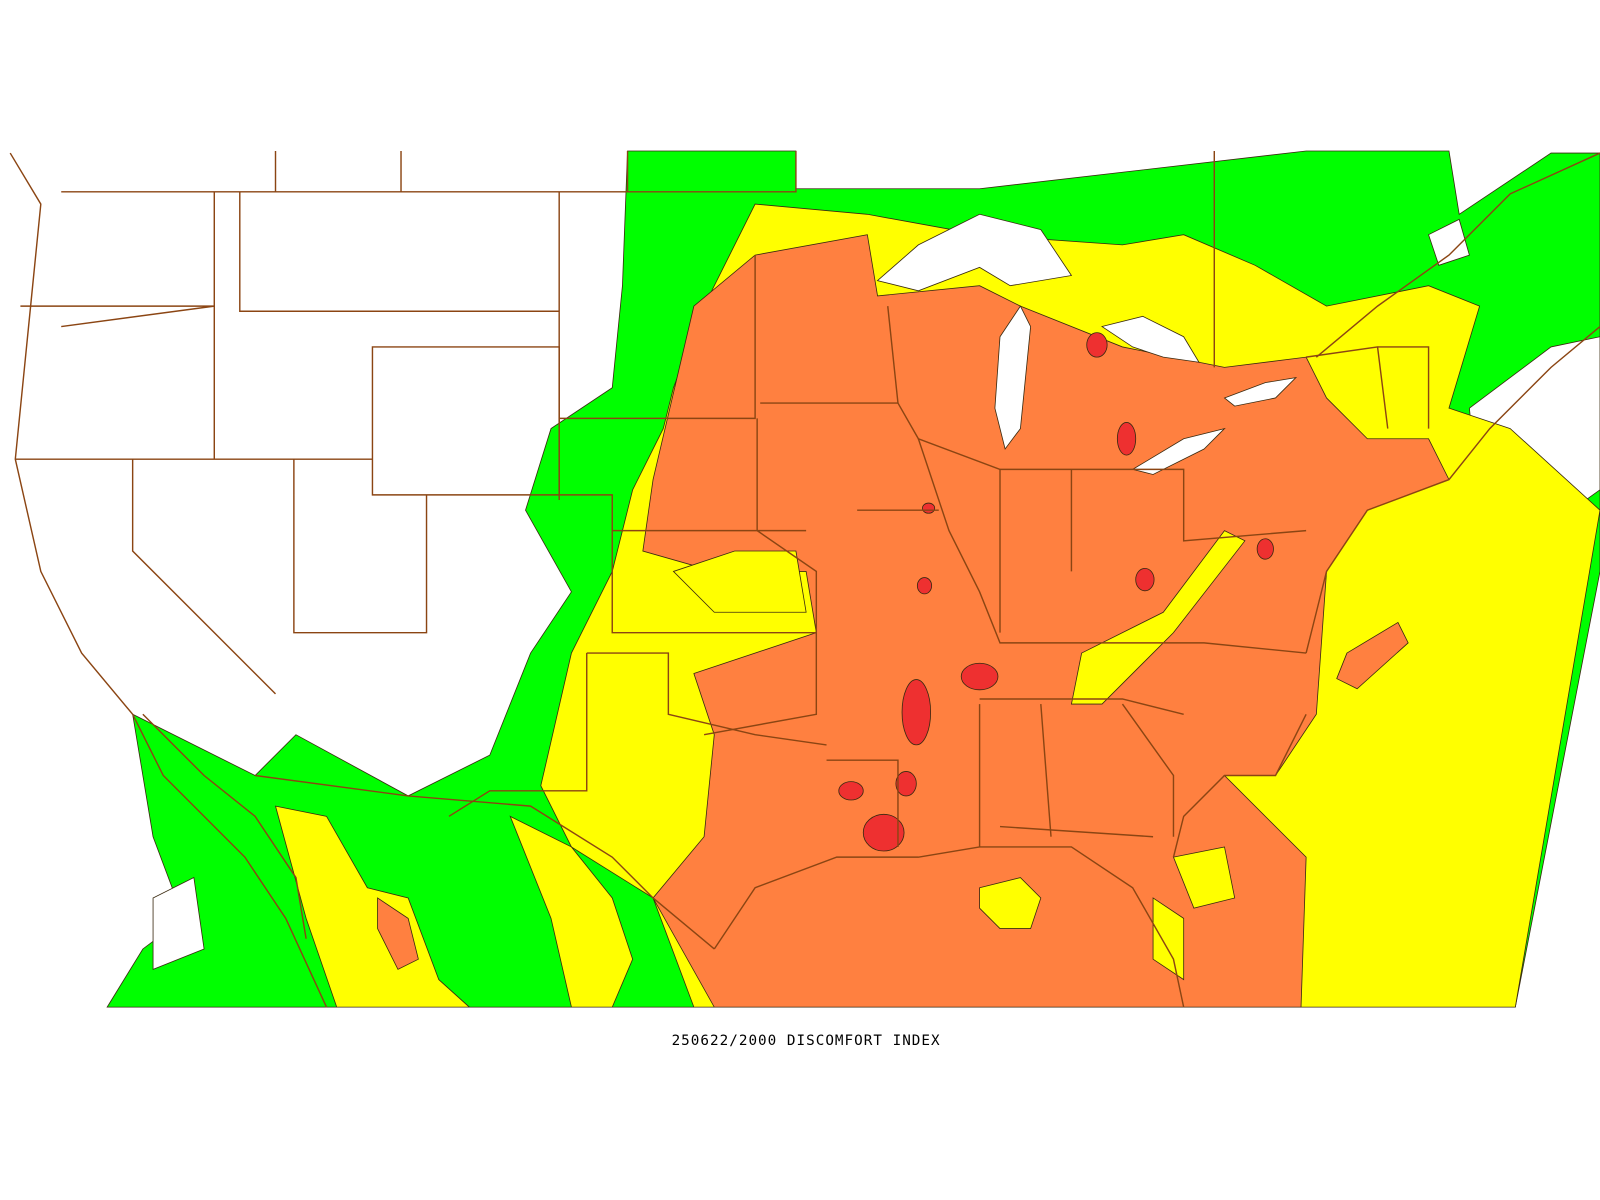  What do you see at coordinates (806, 1041) in the screenshot?
I see `map-caption: 250622/2000 DISCOMFORT INDEX` at bounding box center [806, 1041].